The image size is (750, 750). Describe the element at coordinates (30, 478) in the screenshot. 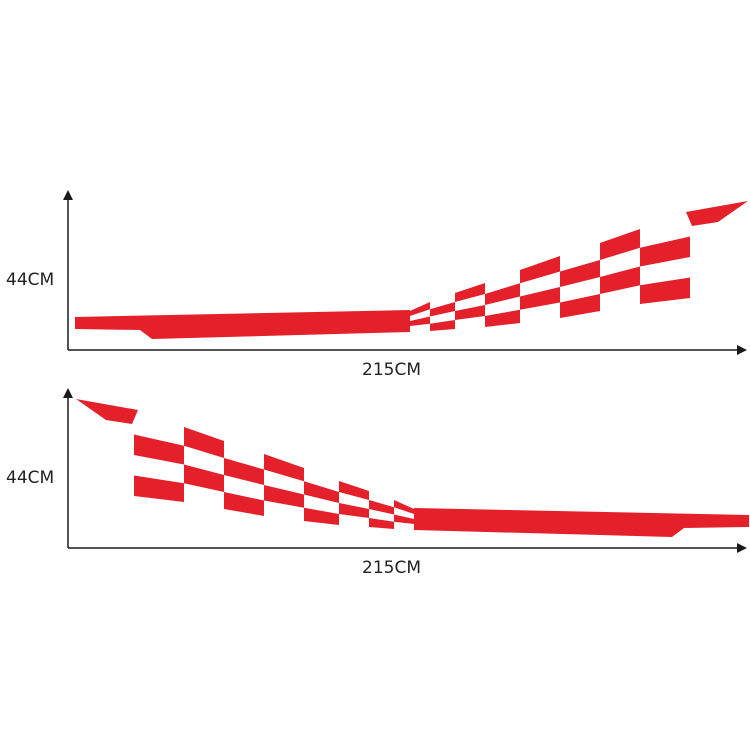

I see `bottom-height-label: 44CM` at that location.